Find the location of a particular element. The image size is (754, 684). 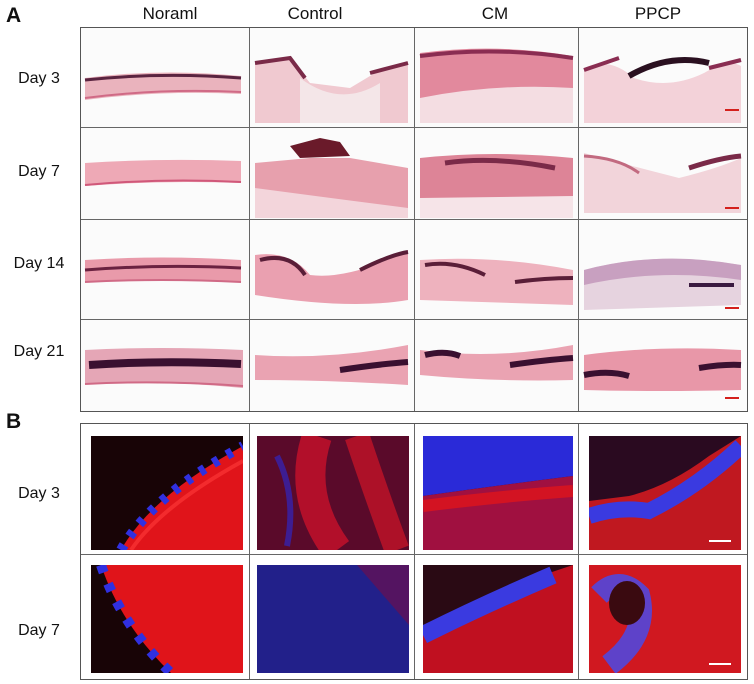

he-image-control-day14 is located at coordinates (332, 269).